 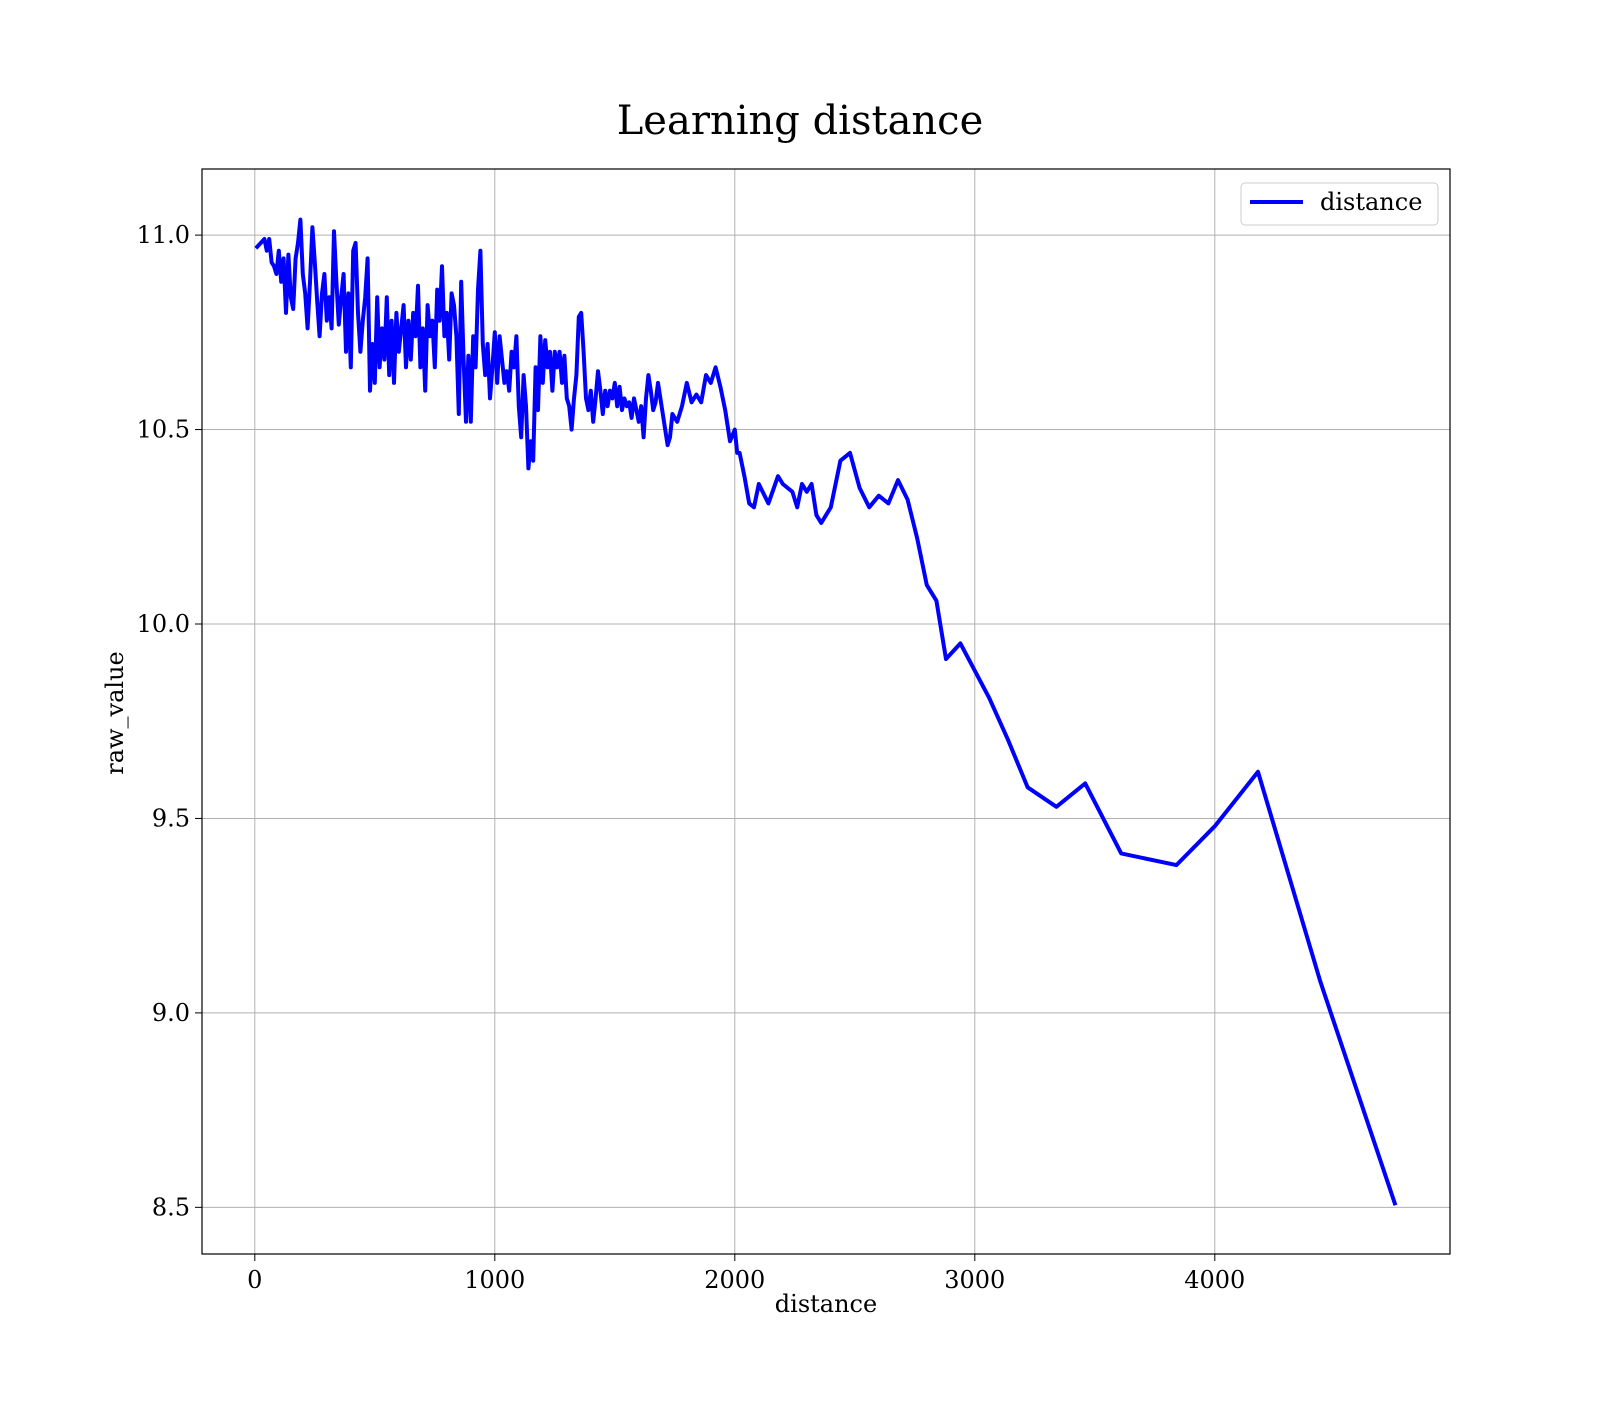 What do you see at coordinates (171, 818) in the screenshot?
I see `y-tick-label: 9.5` at bounding box center [171, 818].